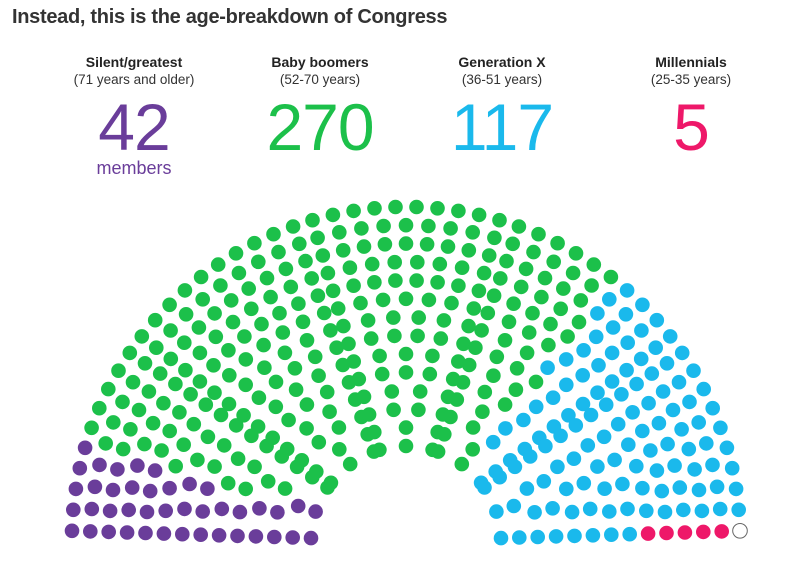 This screenshot has height=565, width=810. What do you see at coordinates (320, 79) in the screenshot?
I see `group-age-range: (52-70 years)` at bounding box center [320, 79].